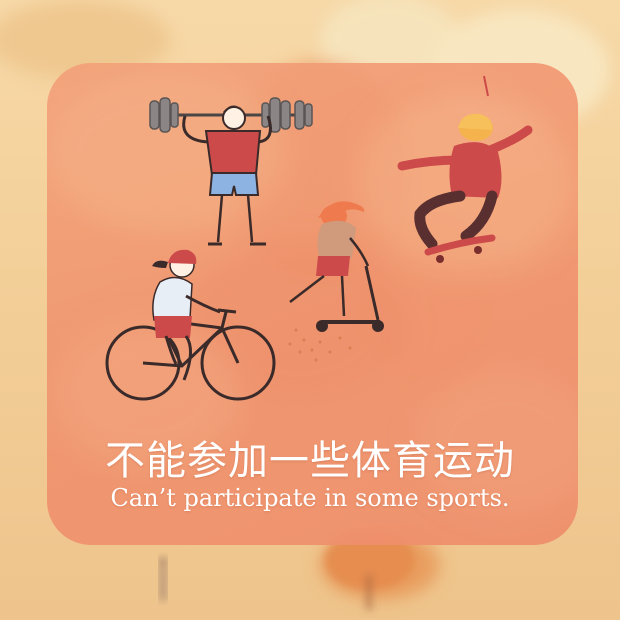 This screenshot has height=620, width=620. I want to click on cyclist-figure, so click(190, 325).